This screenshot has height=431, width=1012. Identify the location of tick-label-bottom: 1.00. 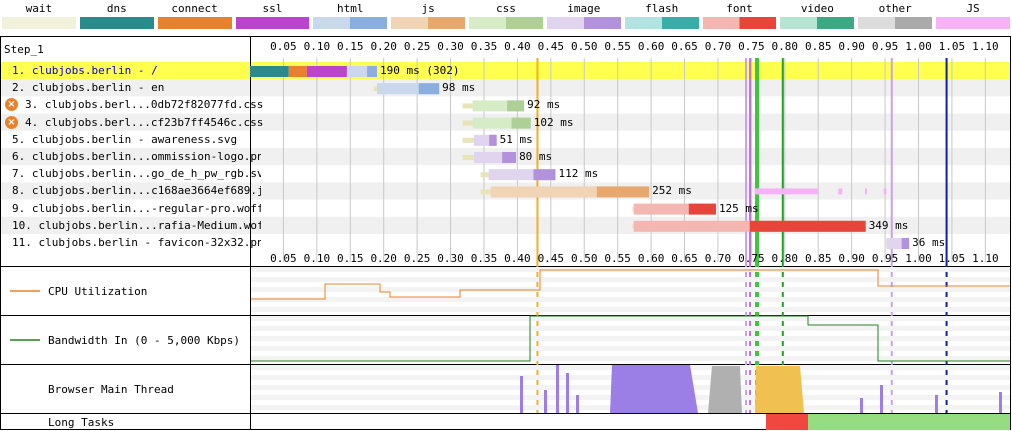
(918, 258).